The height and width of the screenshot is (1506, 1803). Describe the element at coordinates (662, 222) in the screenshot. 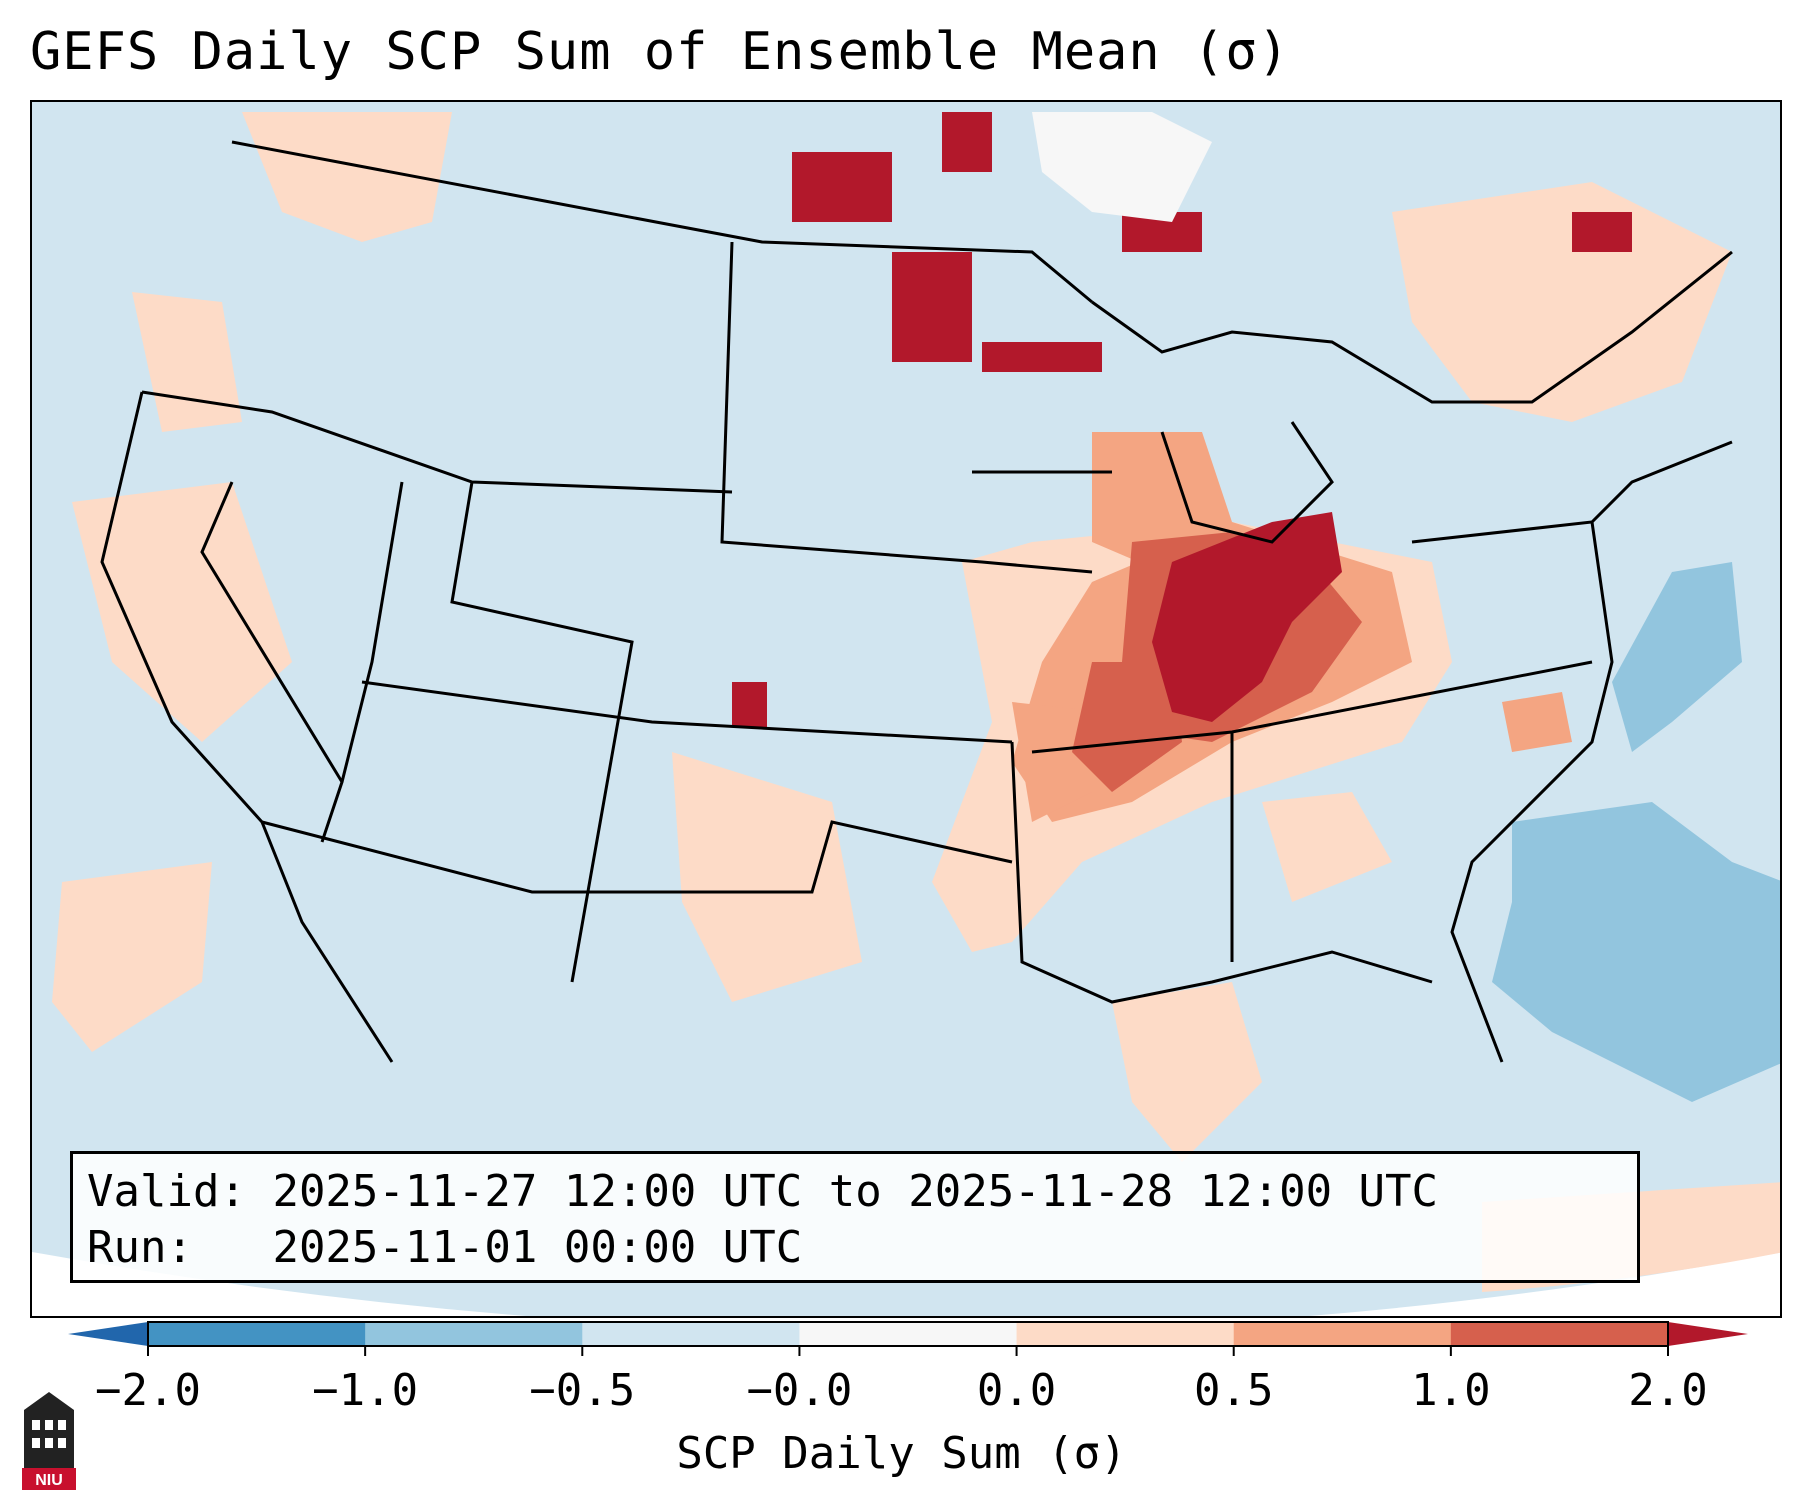

I see `us-canada-border` at that location.